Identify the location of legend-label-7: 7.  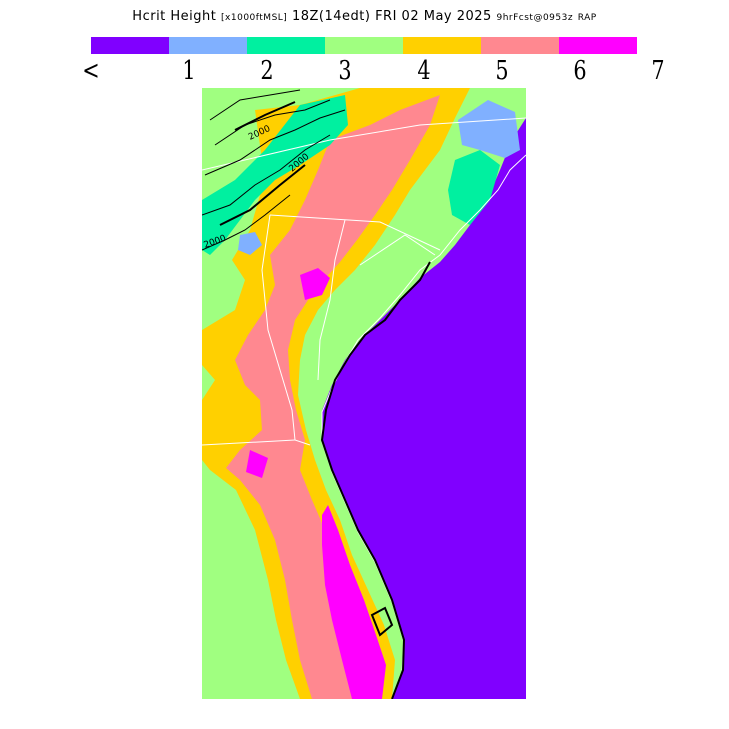
(658, 71).